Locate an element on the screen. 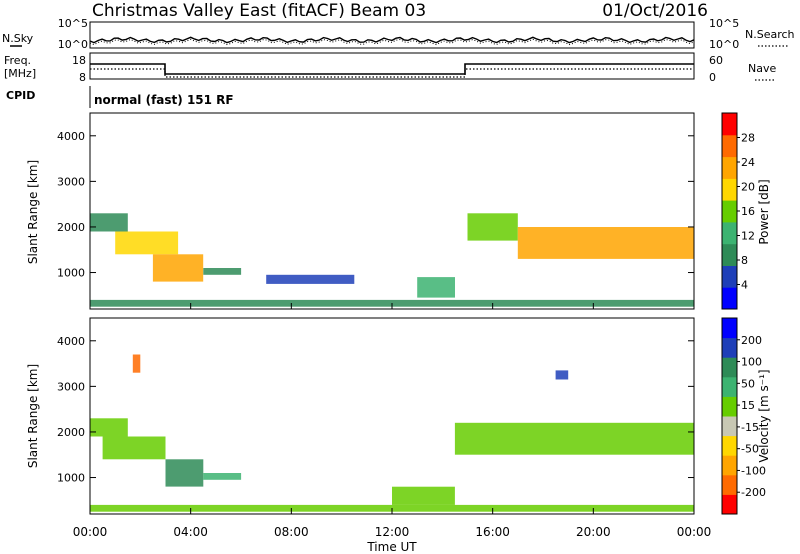 The image size is (800, 554). colorbar-tick-label: -200 is located at coordinates (753, 492).